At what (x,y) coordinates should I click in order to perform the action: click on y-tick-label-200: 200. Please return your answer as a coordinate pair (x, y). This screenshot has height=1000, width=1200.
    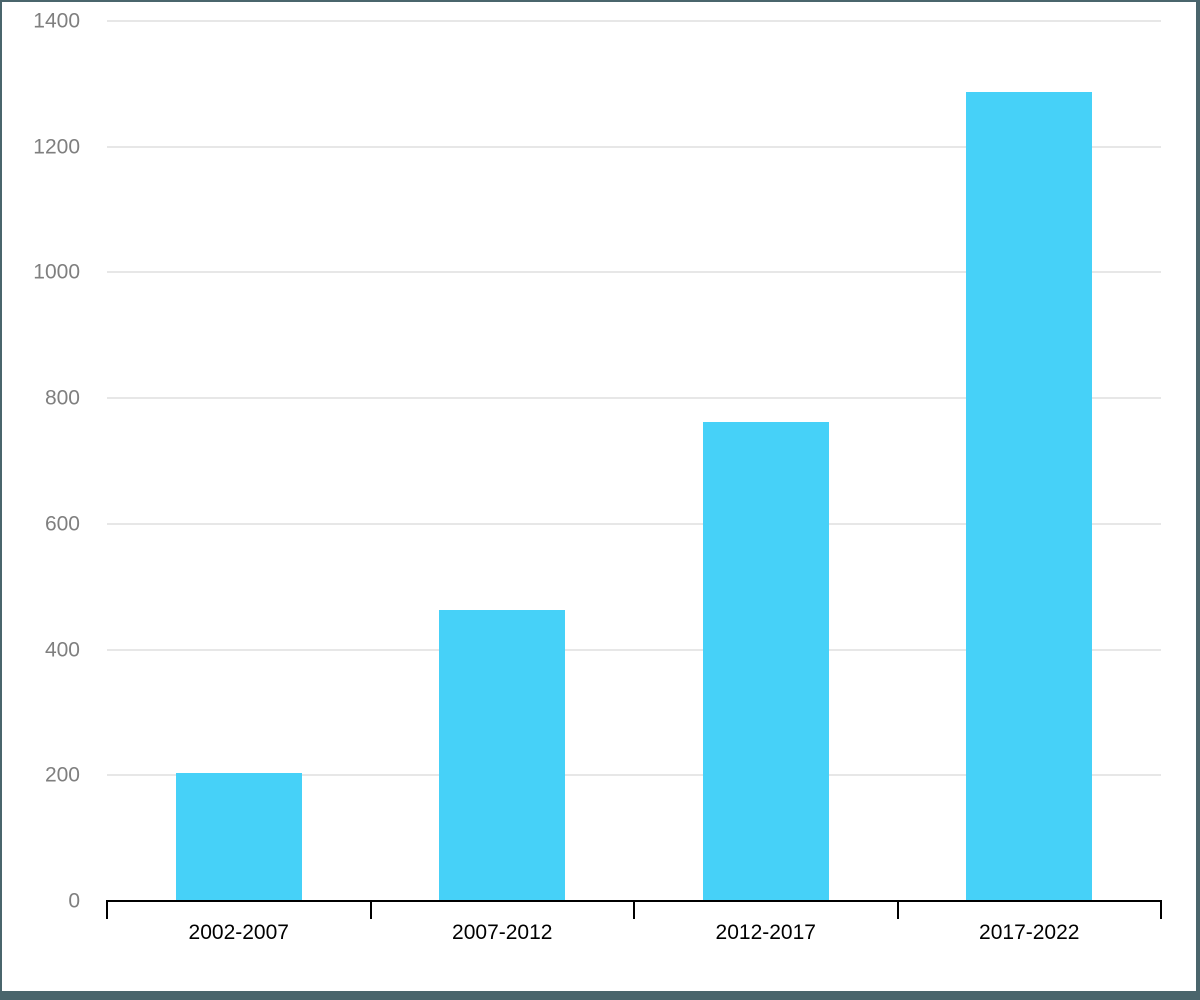
    Looking at the image, I should click on (62, 775).